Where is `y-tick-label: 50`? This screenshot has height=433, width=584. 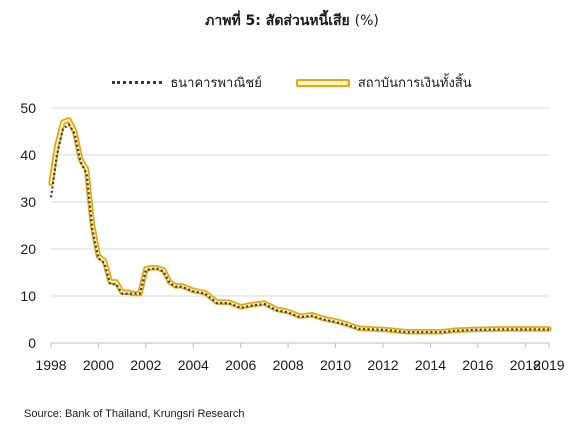
y-tick-label: 50 is located at coordinates (28, 108).